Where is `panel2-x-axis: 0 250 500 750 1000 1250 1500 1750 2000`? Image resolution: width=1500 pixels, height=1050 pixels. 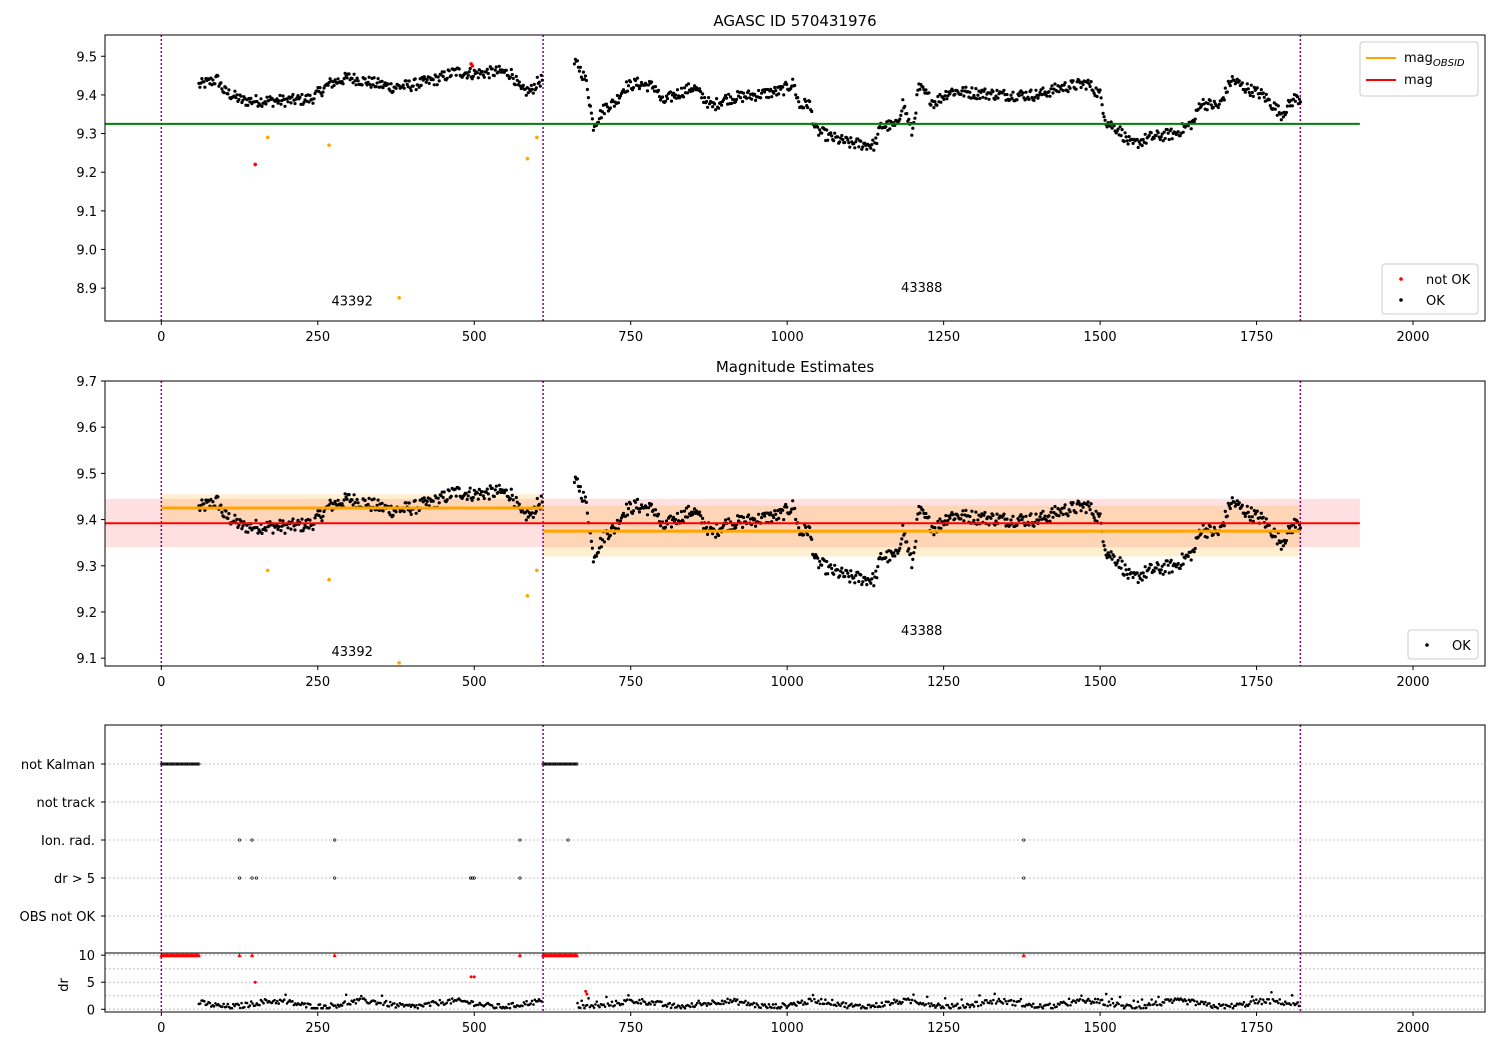
panel2-x-axis: 0 250 500 750 1000 1250 1500 1750 2000 is located at coordinates (793, 678).